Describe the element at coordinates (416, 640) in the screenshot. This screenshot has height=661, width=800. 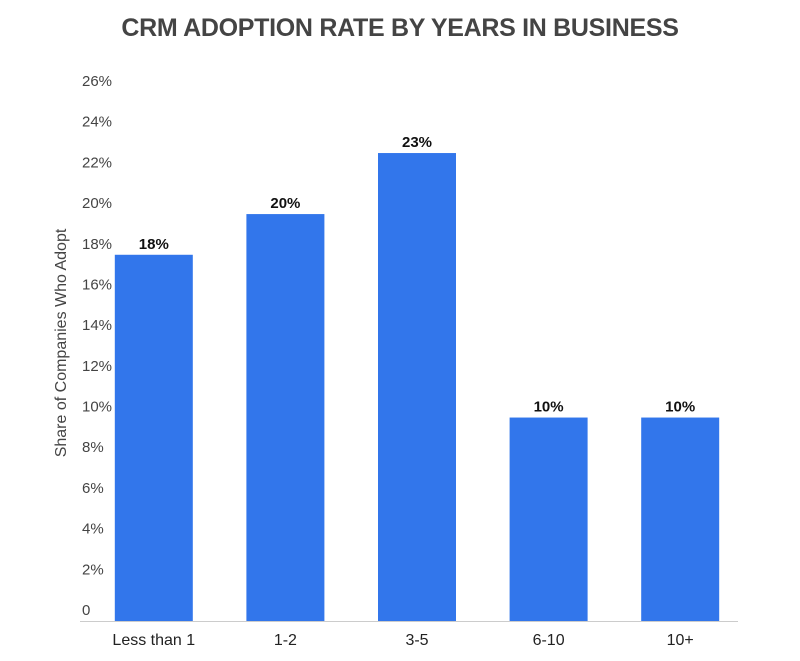
I see `x-tick-label: 3-5` at that location.